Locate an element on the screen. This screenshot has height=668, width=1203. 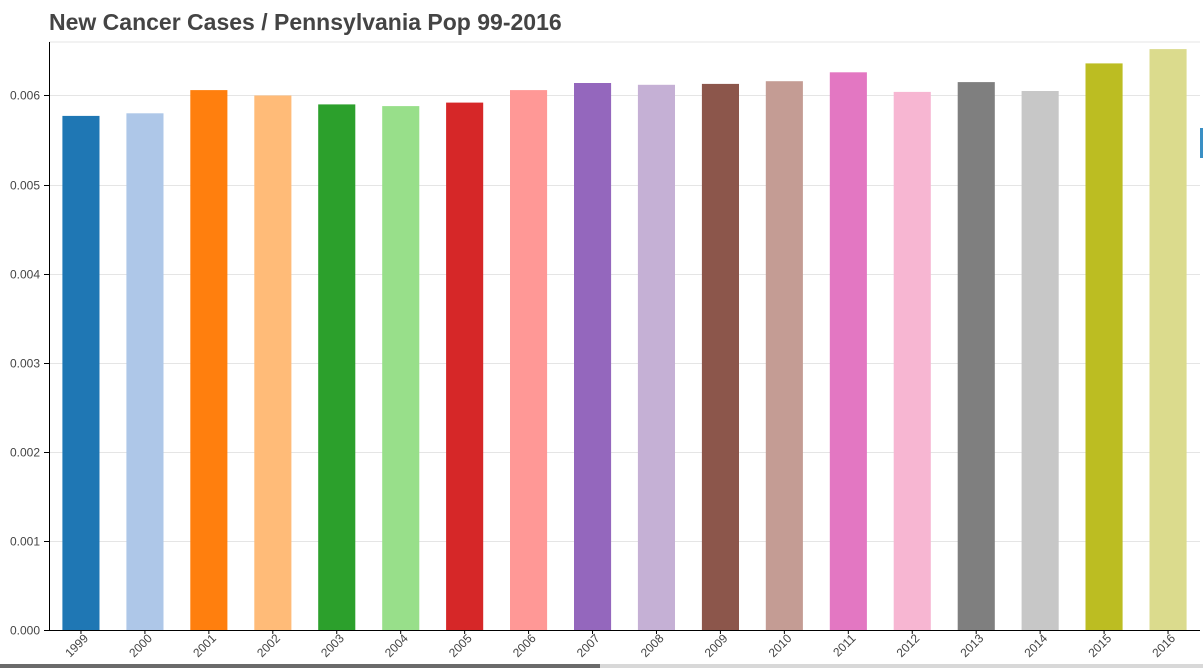
x-tick-label: 2008 is located at coordinates (652, 645).